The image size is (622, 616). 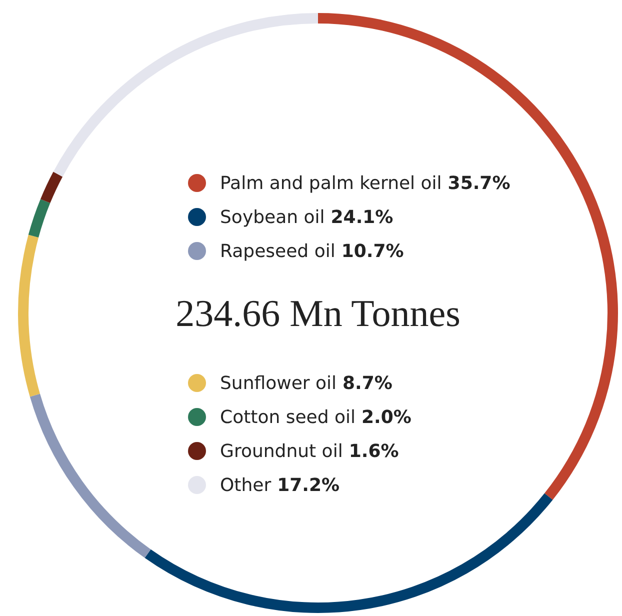 I want to click on data-label: 2.0%, so click(x=387, y=417).